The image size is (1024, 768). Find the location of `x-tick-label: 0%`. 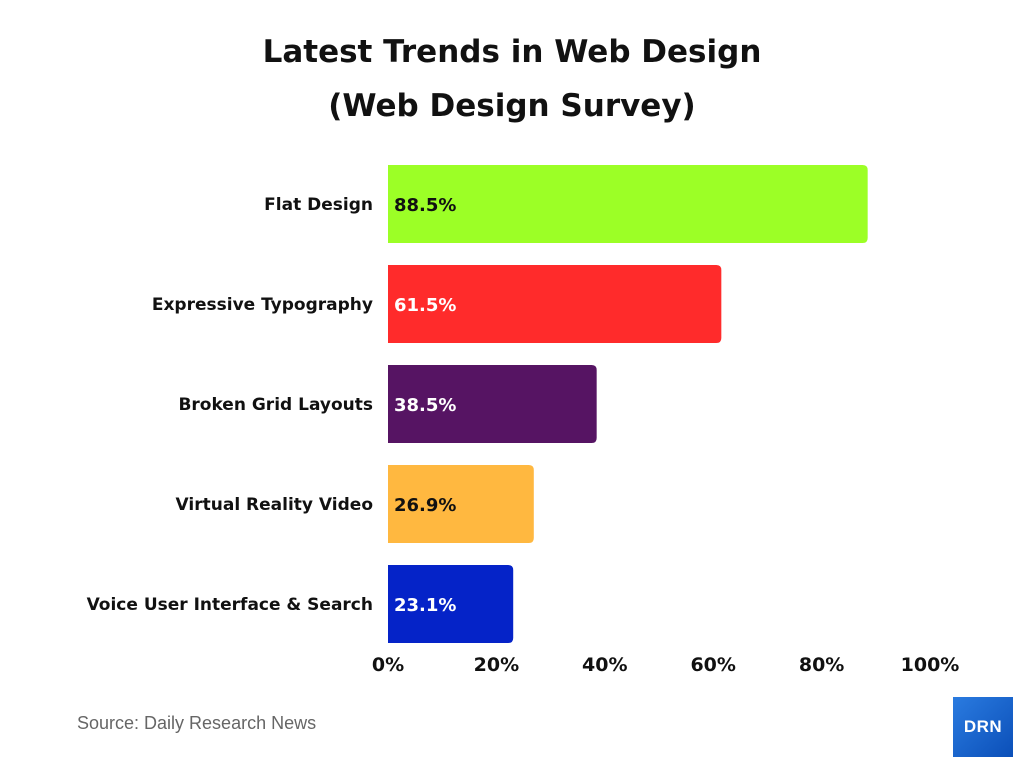

x-tick-label: 0% is located at coordinates (388, 665).